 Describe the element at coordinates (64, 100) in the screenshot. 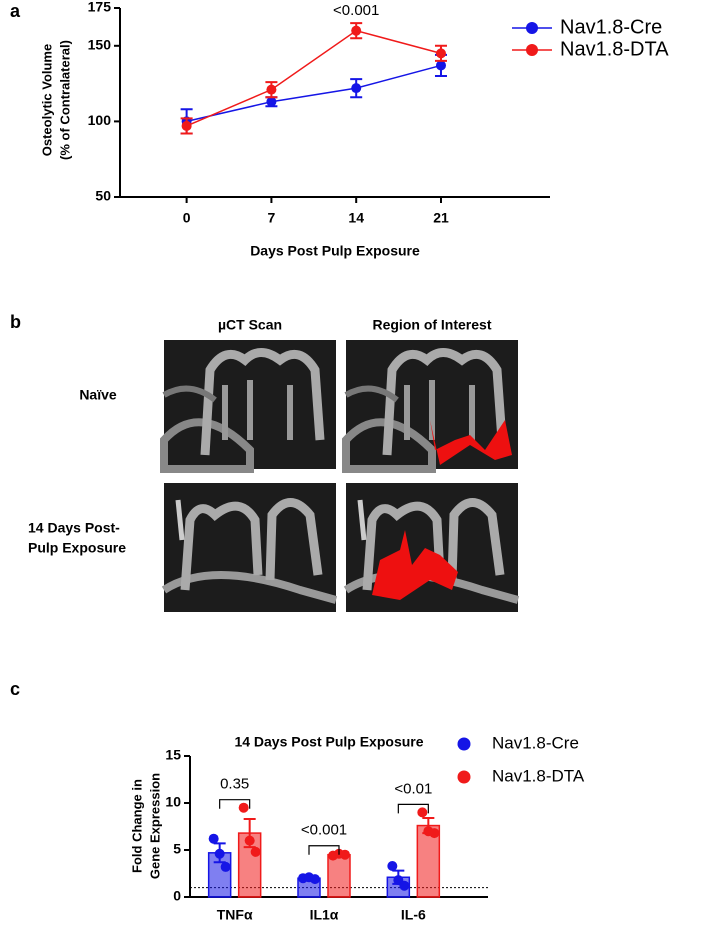

I see `y-axis-label: (% of Contralateral)` at that location.